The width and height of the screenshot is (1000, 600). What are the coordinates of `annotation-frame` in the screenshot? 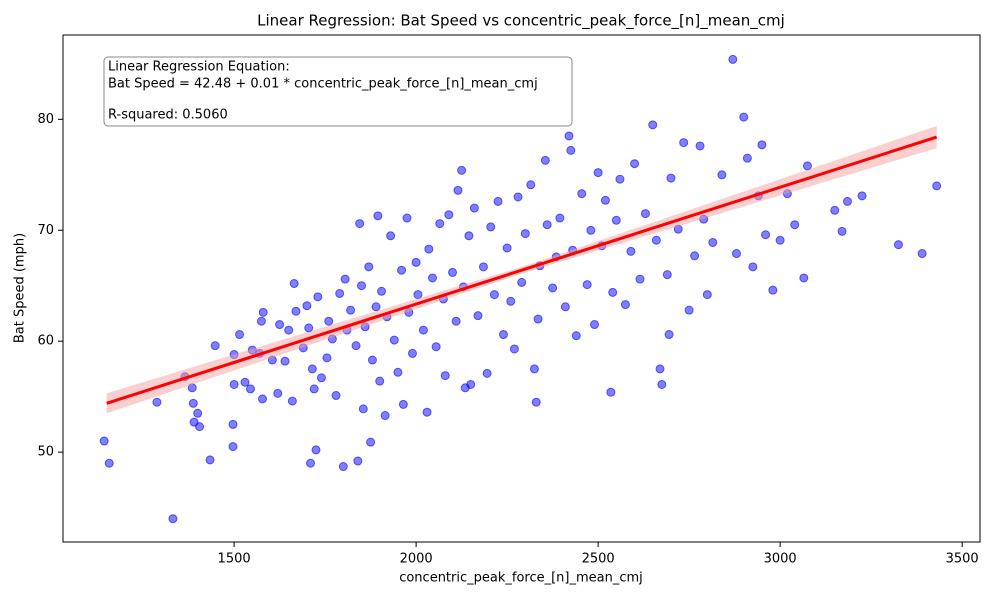 It's located at (338, 91).